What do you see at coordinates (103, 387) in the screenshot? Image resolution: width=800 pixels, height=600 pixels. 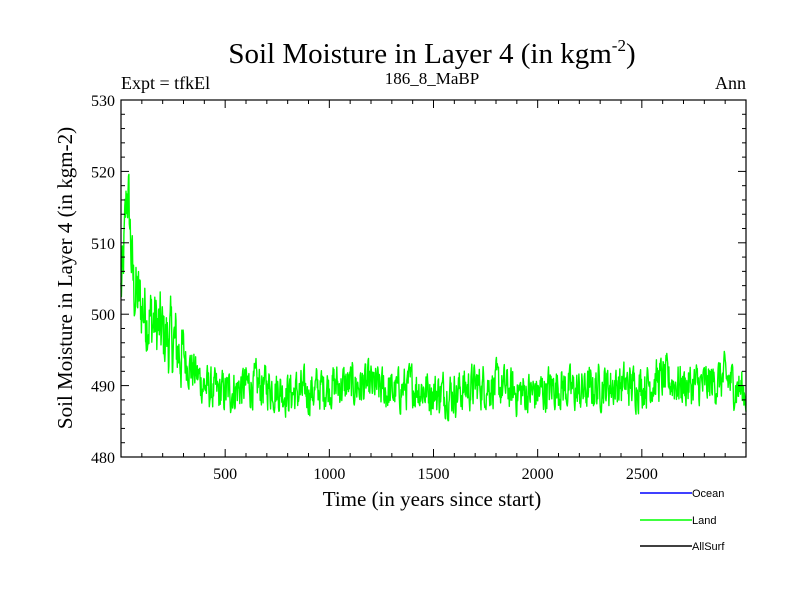 I see `y-tick-label: 490` at bounding box center [103, 387].